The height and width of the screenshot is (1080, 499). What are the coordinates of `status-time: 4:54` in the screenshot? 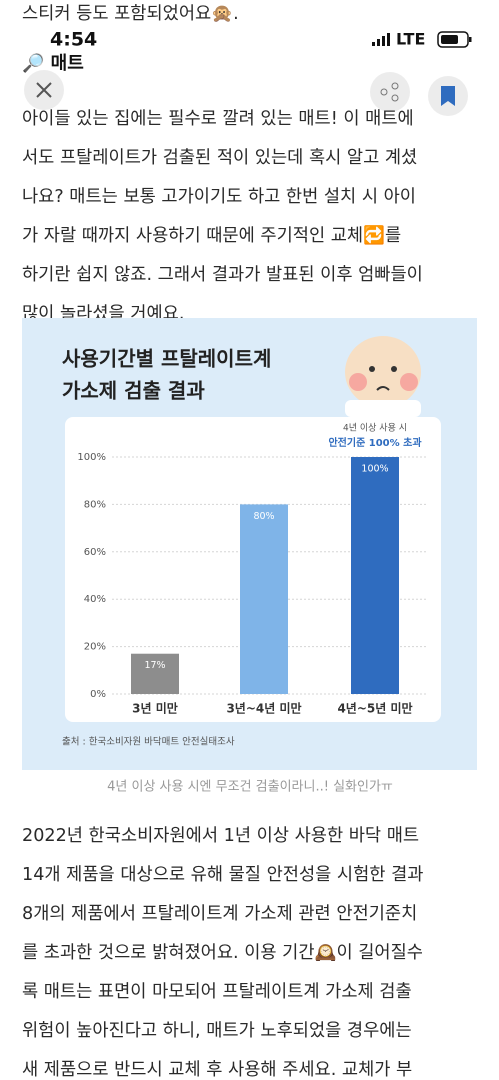 It's located at (73, 40).